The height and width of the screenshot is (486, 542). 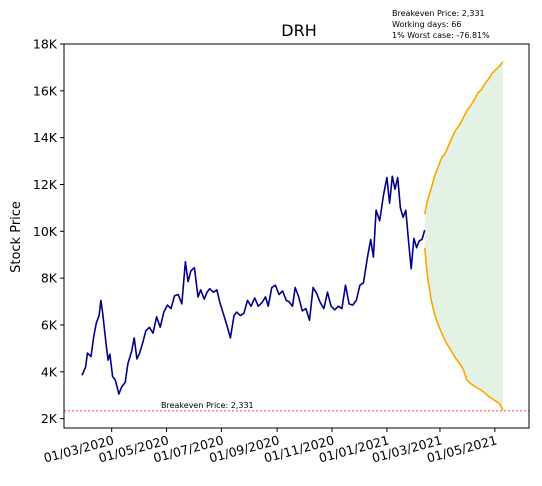 I want to click on y-tick-label: 4K, so click(x=49, y=371).